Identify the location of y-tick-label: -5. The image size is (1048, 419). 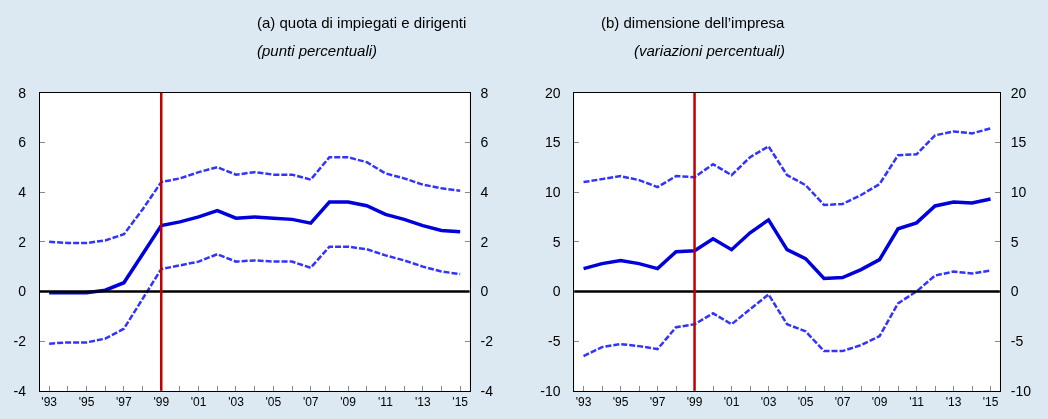
(554, 341).